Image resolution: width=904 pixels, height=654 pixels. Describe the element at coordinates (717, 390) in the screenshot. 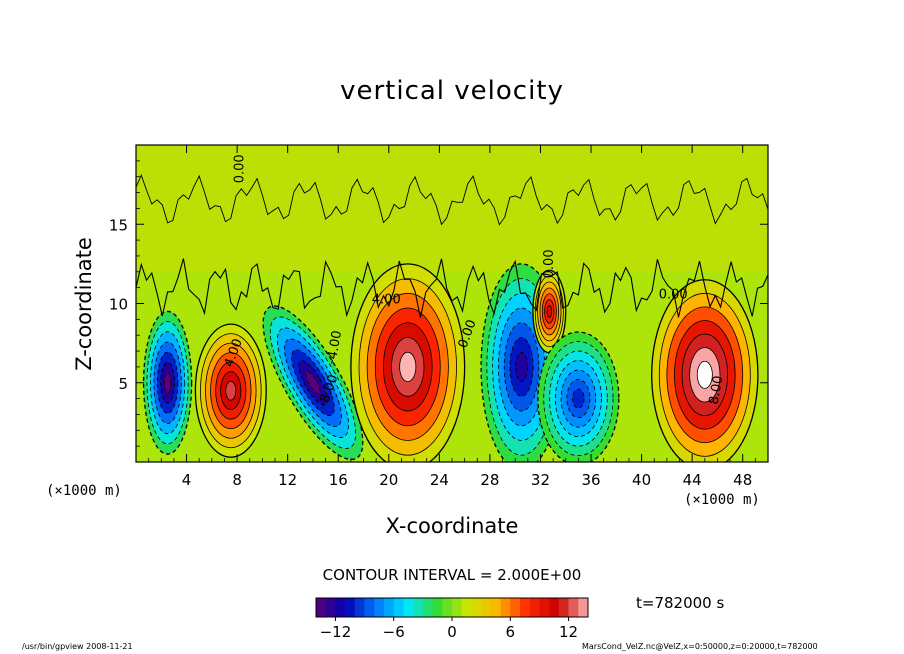

I see `contour-label: 8.00` at that location.